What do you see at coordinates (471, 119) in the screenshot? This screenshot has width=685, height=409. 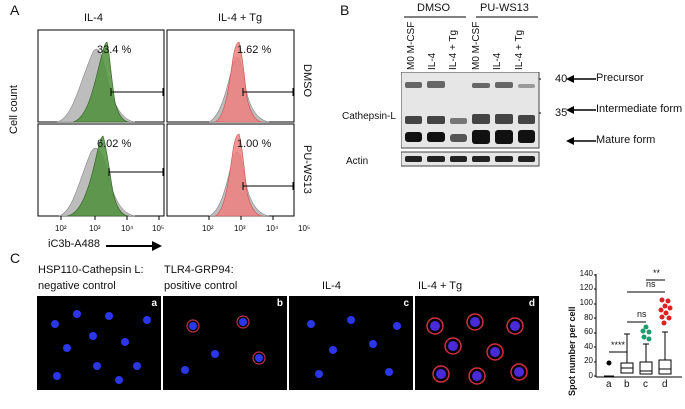 I see `western-blot` at bounding box center [471, 119].